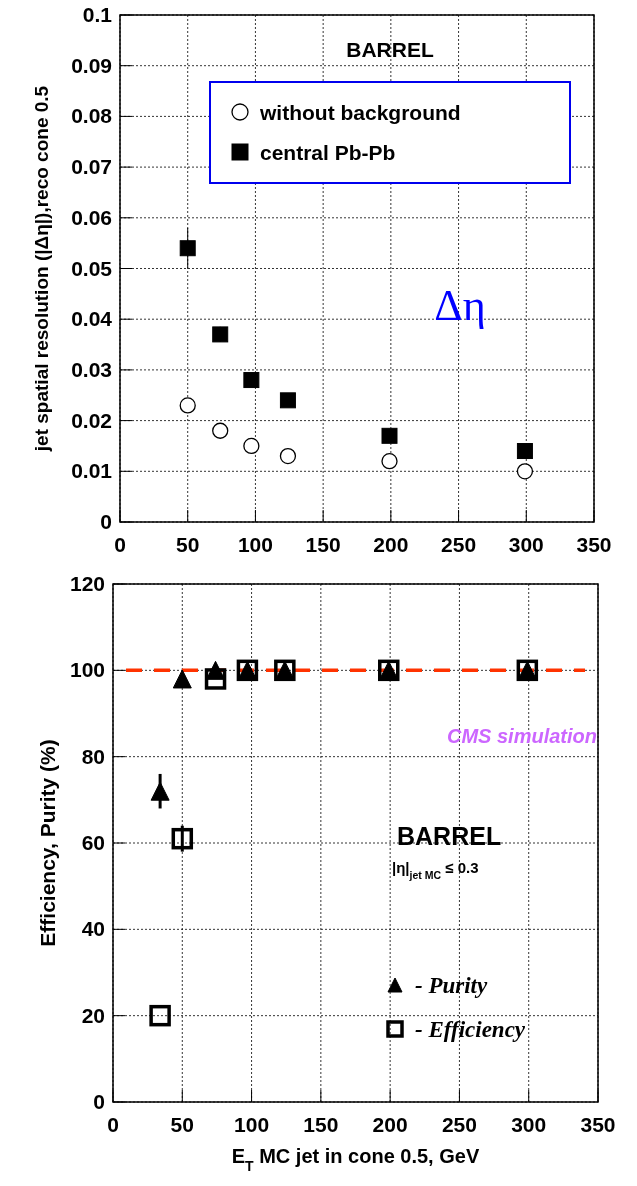  What do you see at coordinates (41, 269) in the screenshot?
I see `y-axis-title: jet spatial resolution (|Δη|),reco cone 0.5` at bounding box center [41, 269].